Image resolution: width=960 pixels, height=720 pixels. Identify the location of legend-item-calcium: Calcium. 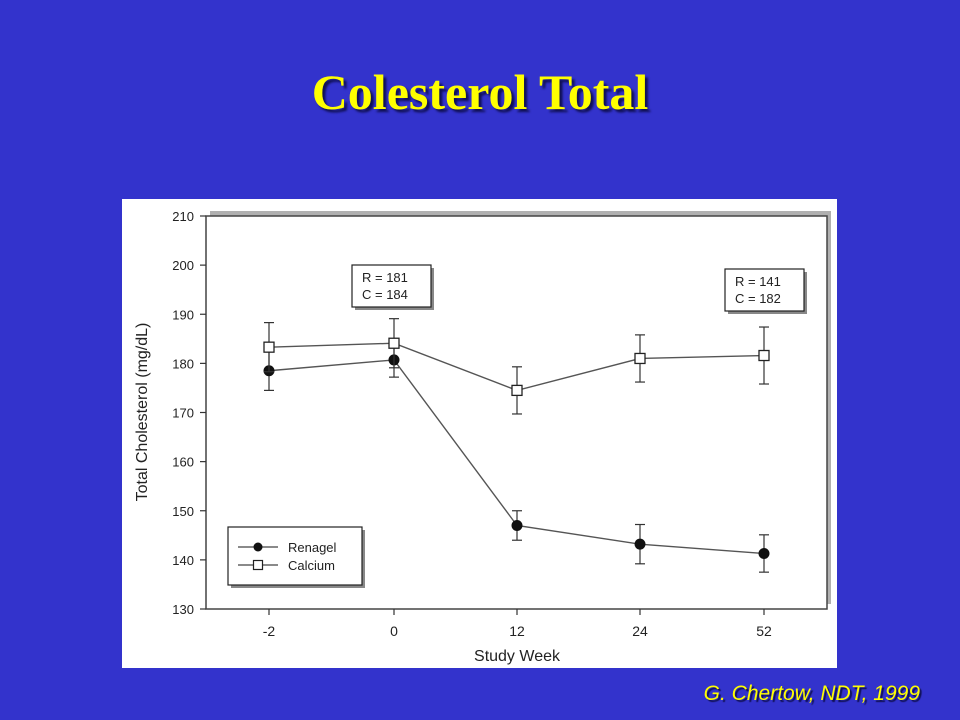
(286, 565).